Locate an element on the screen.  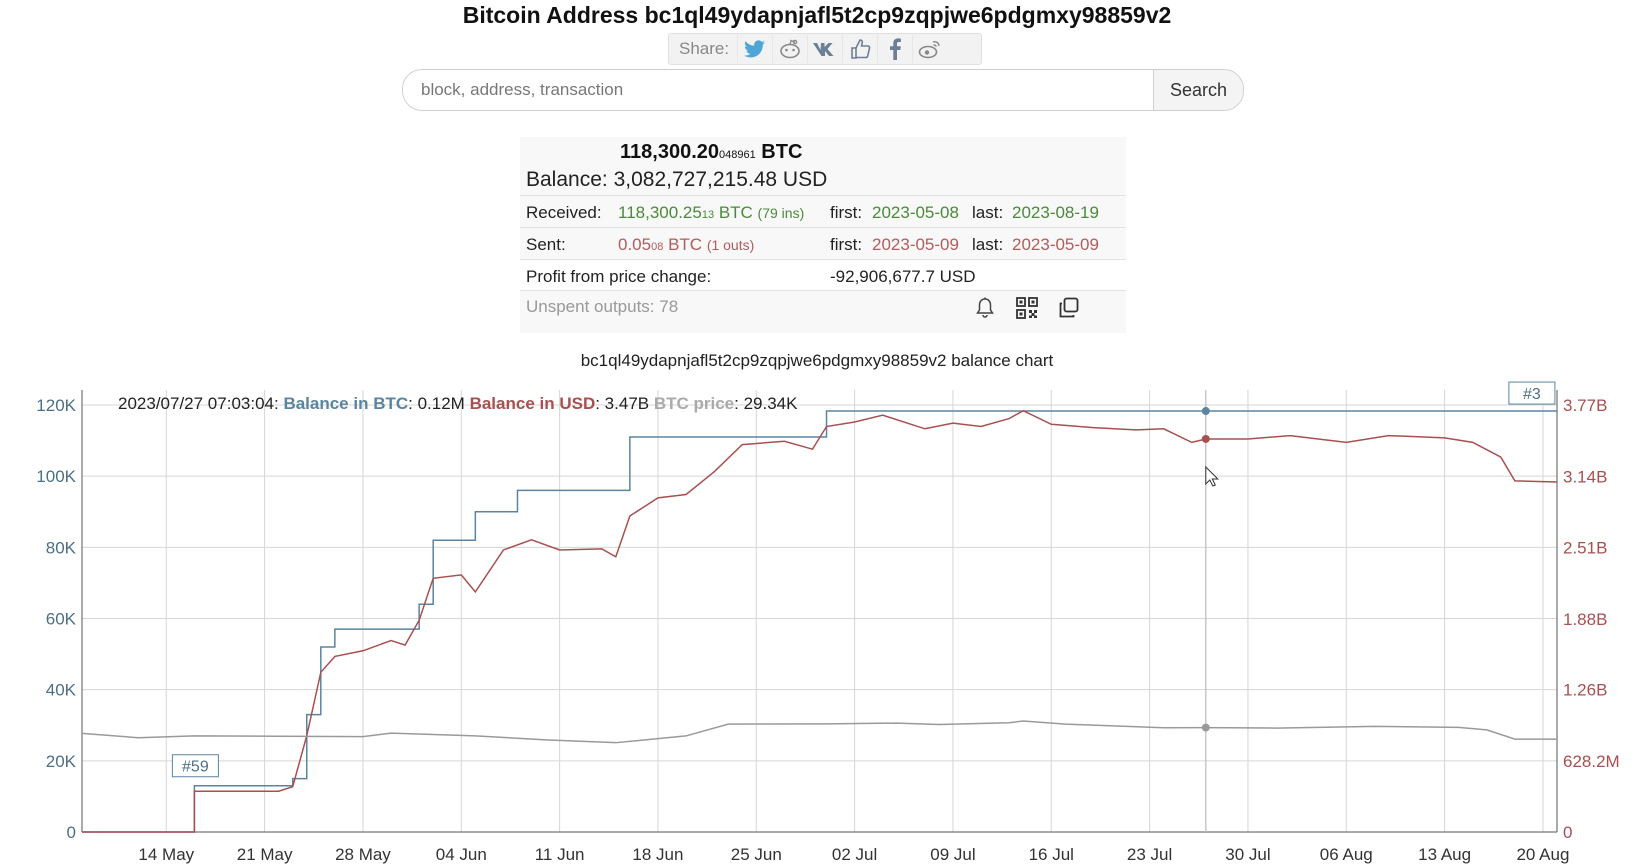
x-tick-label: 13 Aug is located at coordinates (1444, 854).